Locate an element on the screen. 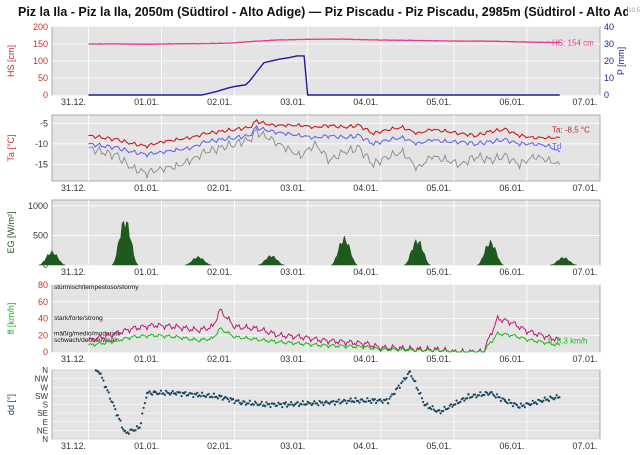 The image size is (640, 455). y-tick-label: W is located at coordinates (44, 387).